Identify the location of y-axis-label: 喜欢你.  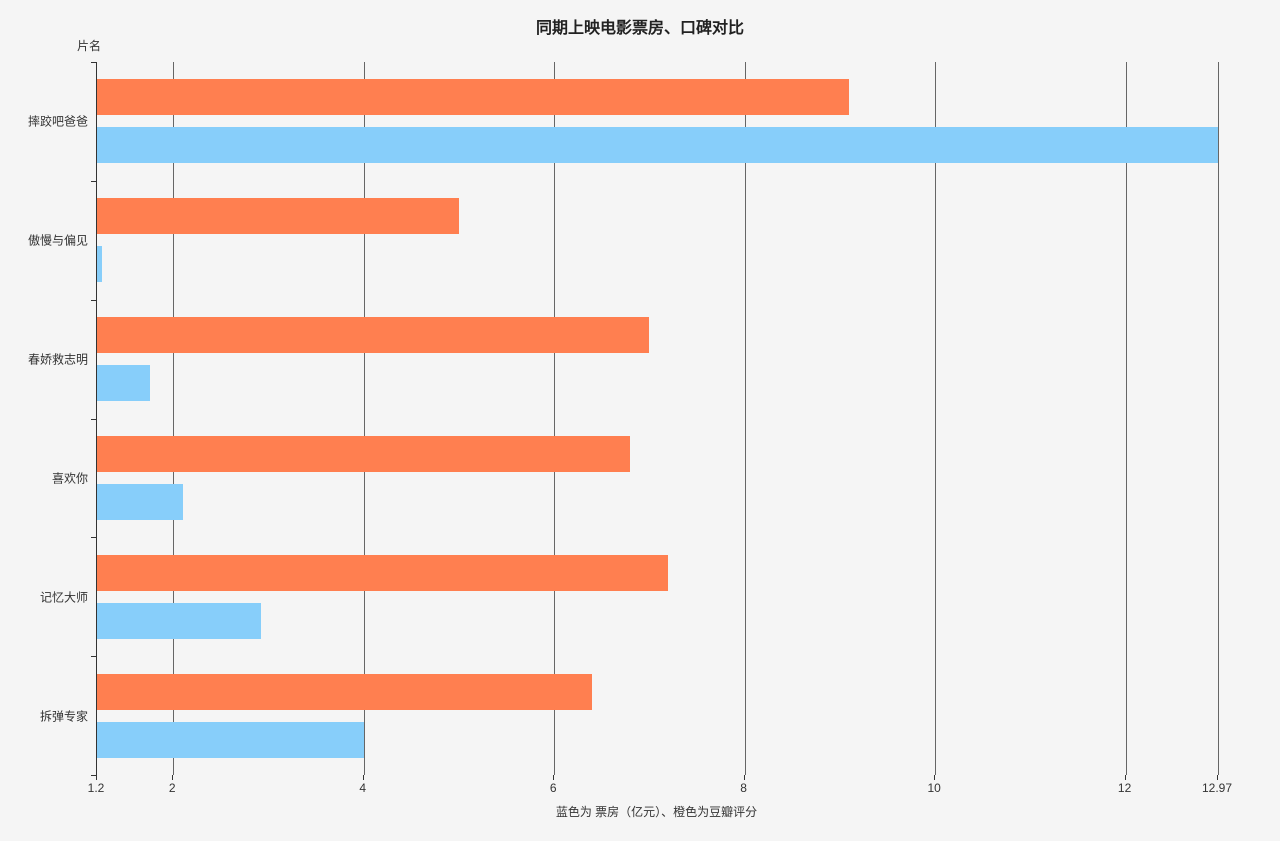
(69, 478).